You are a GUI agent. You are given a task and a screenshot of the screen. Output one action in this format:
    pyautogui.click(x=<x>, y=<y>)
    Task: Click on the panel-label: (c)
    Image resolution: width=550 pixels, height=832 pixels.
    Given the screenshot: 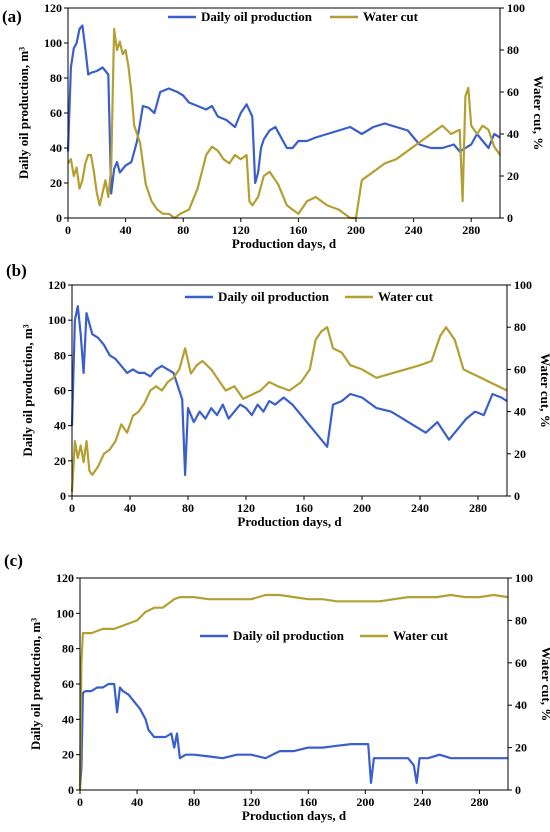 What is the action you would take?
    pyautogui.click(x=13, y=560)
    